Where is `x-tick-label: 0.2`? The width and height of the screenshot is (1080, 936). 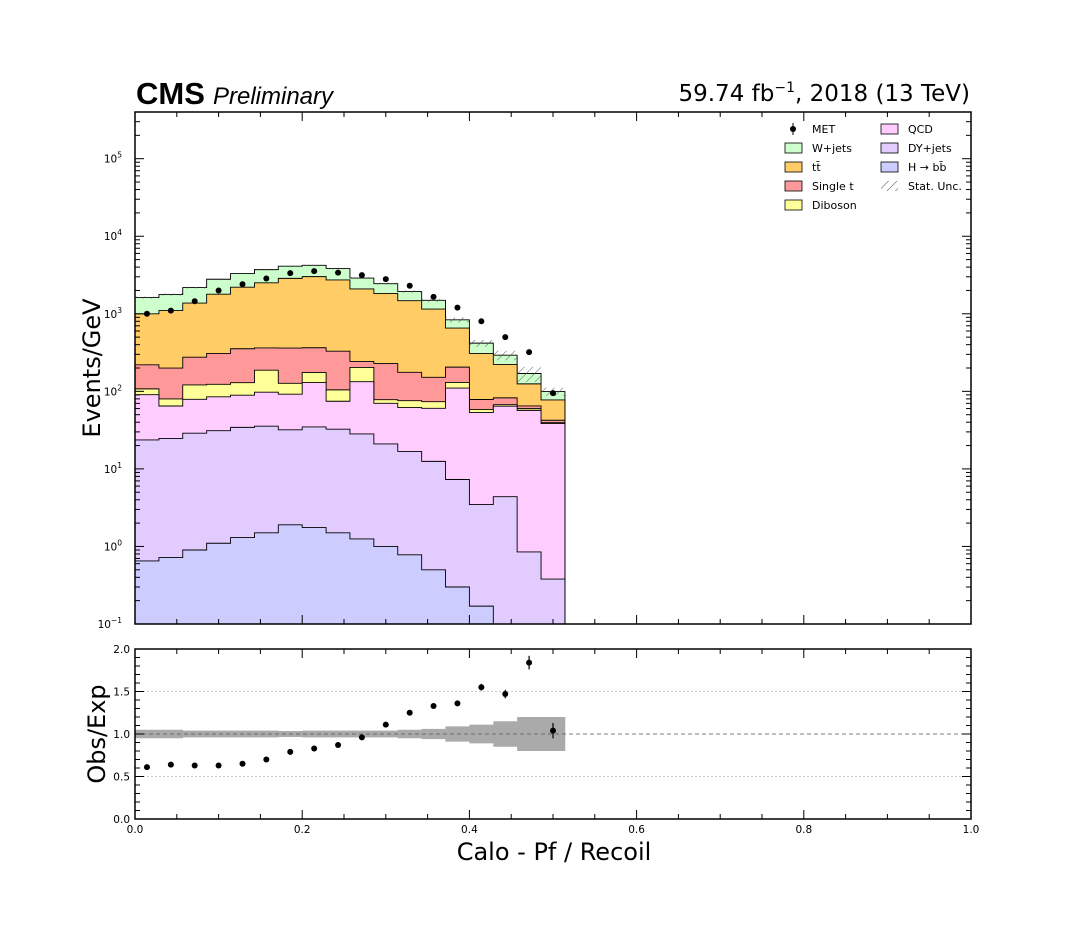 x-tick-label: 0.2 is located at coordinates (302, 830).